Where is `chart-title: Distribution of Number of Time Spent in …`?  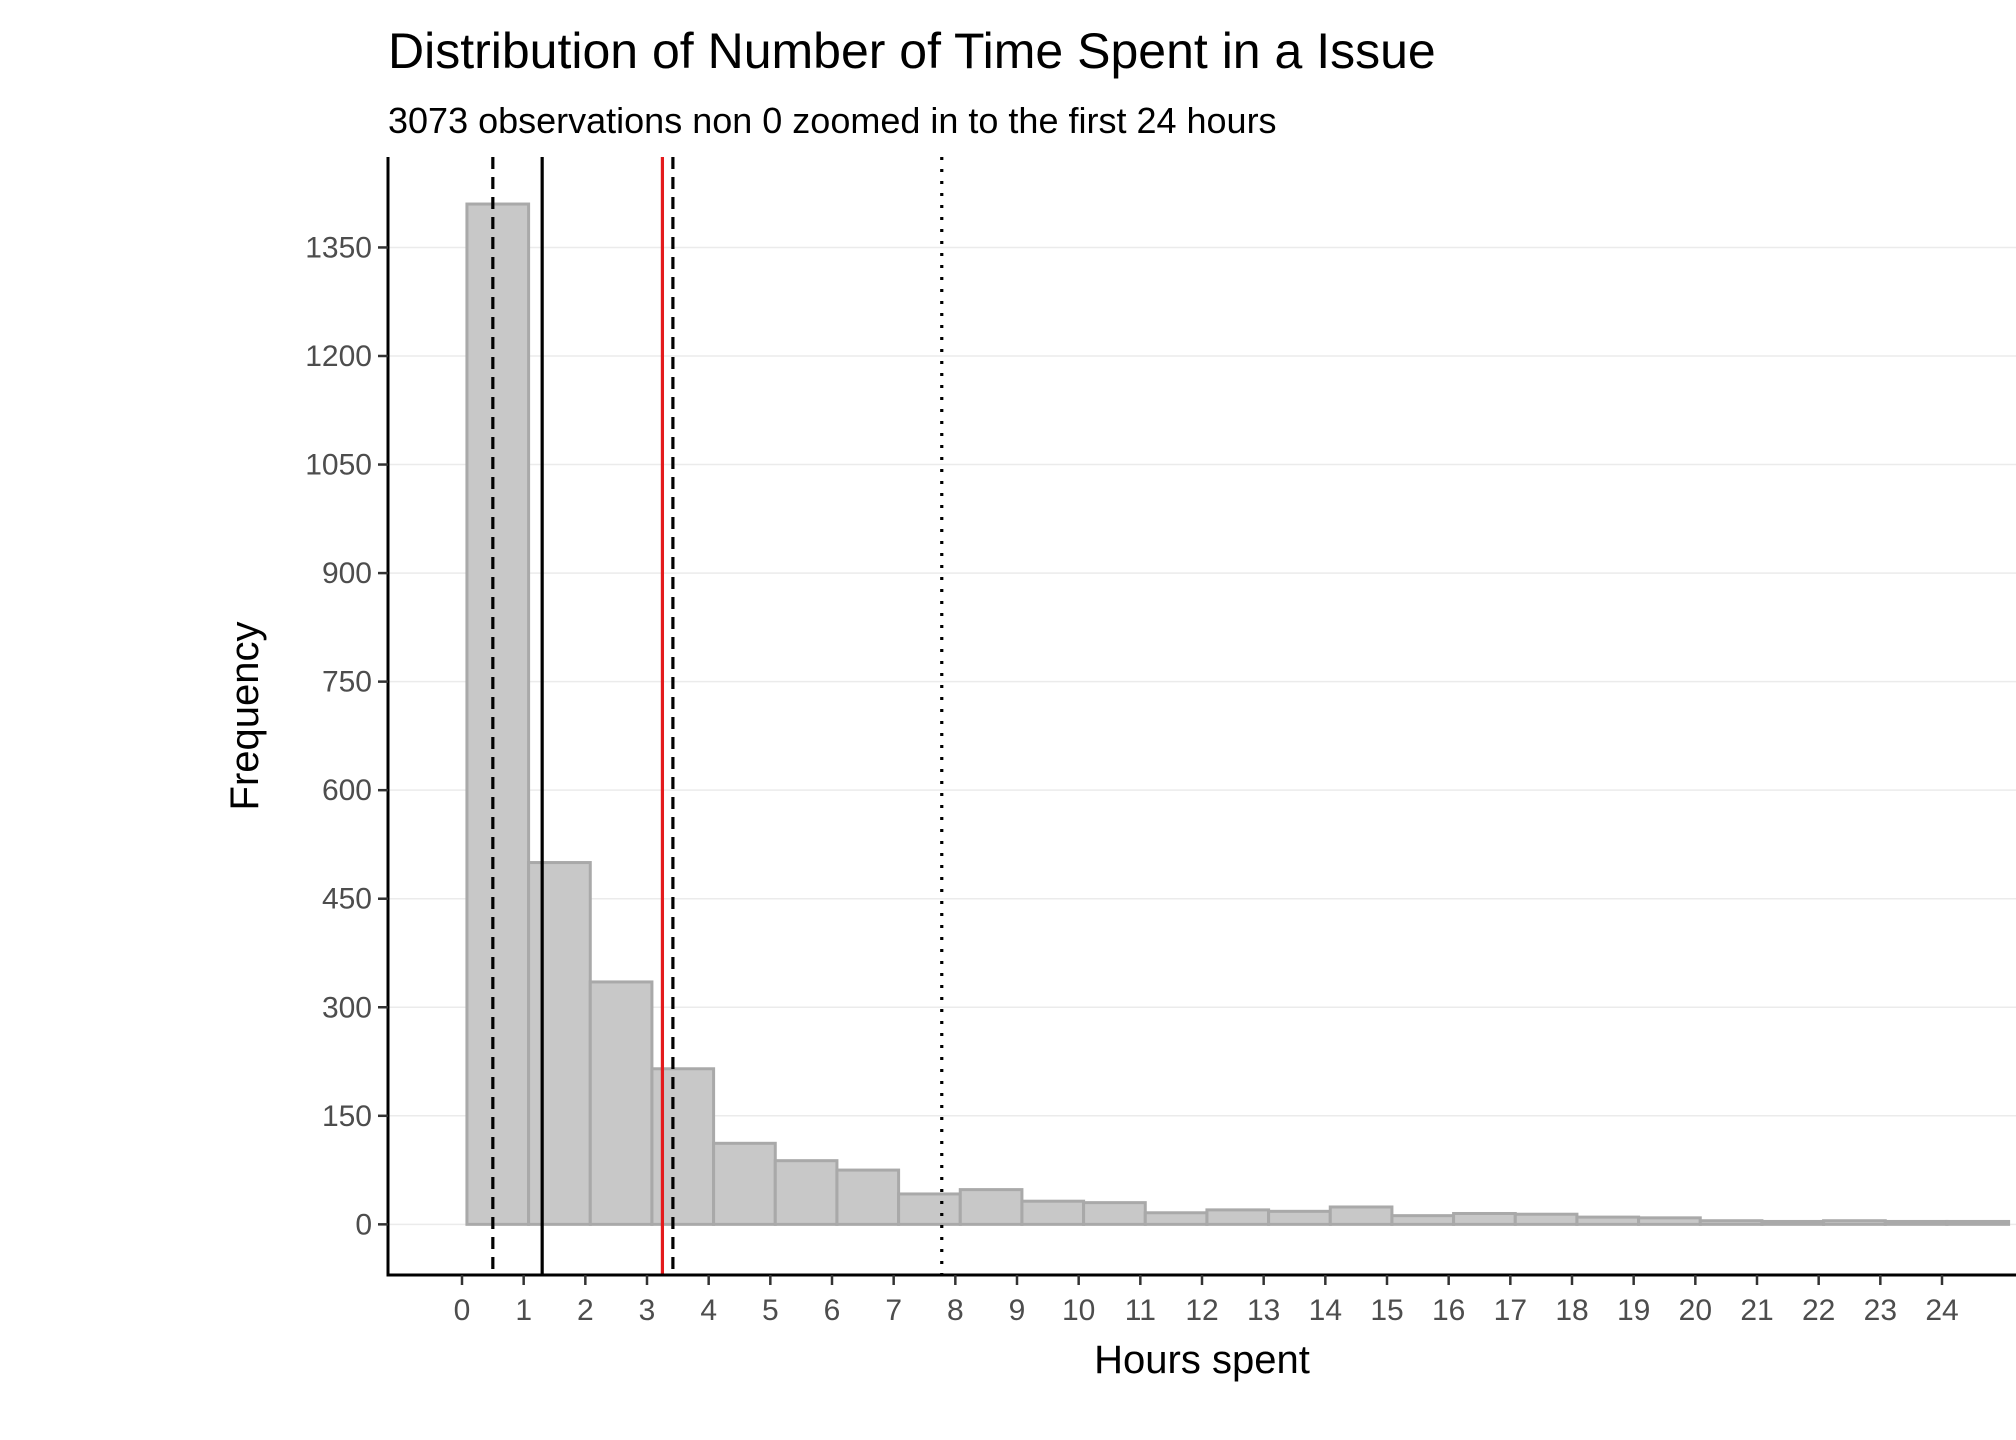 chart-title: Distribution of Number of Time Spent in … is located at coordinates (912, 51).